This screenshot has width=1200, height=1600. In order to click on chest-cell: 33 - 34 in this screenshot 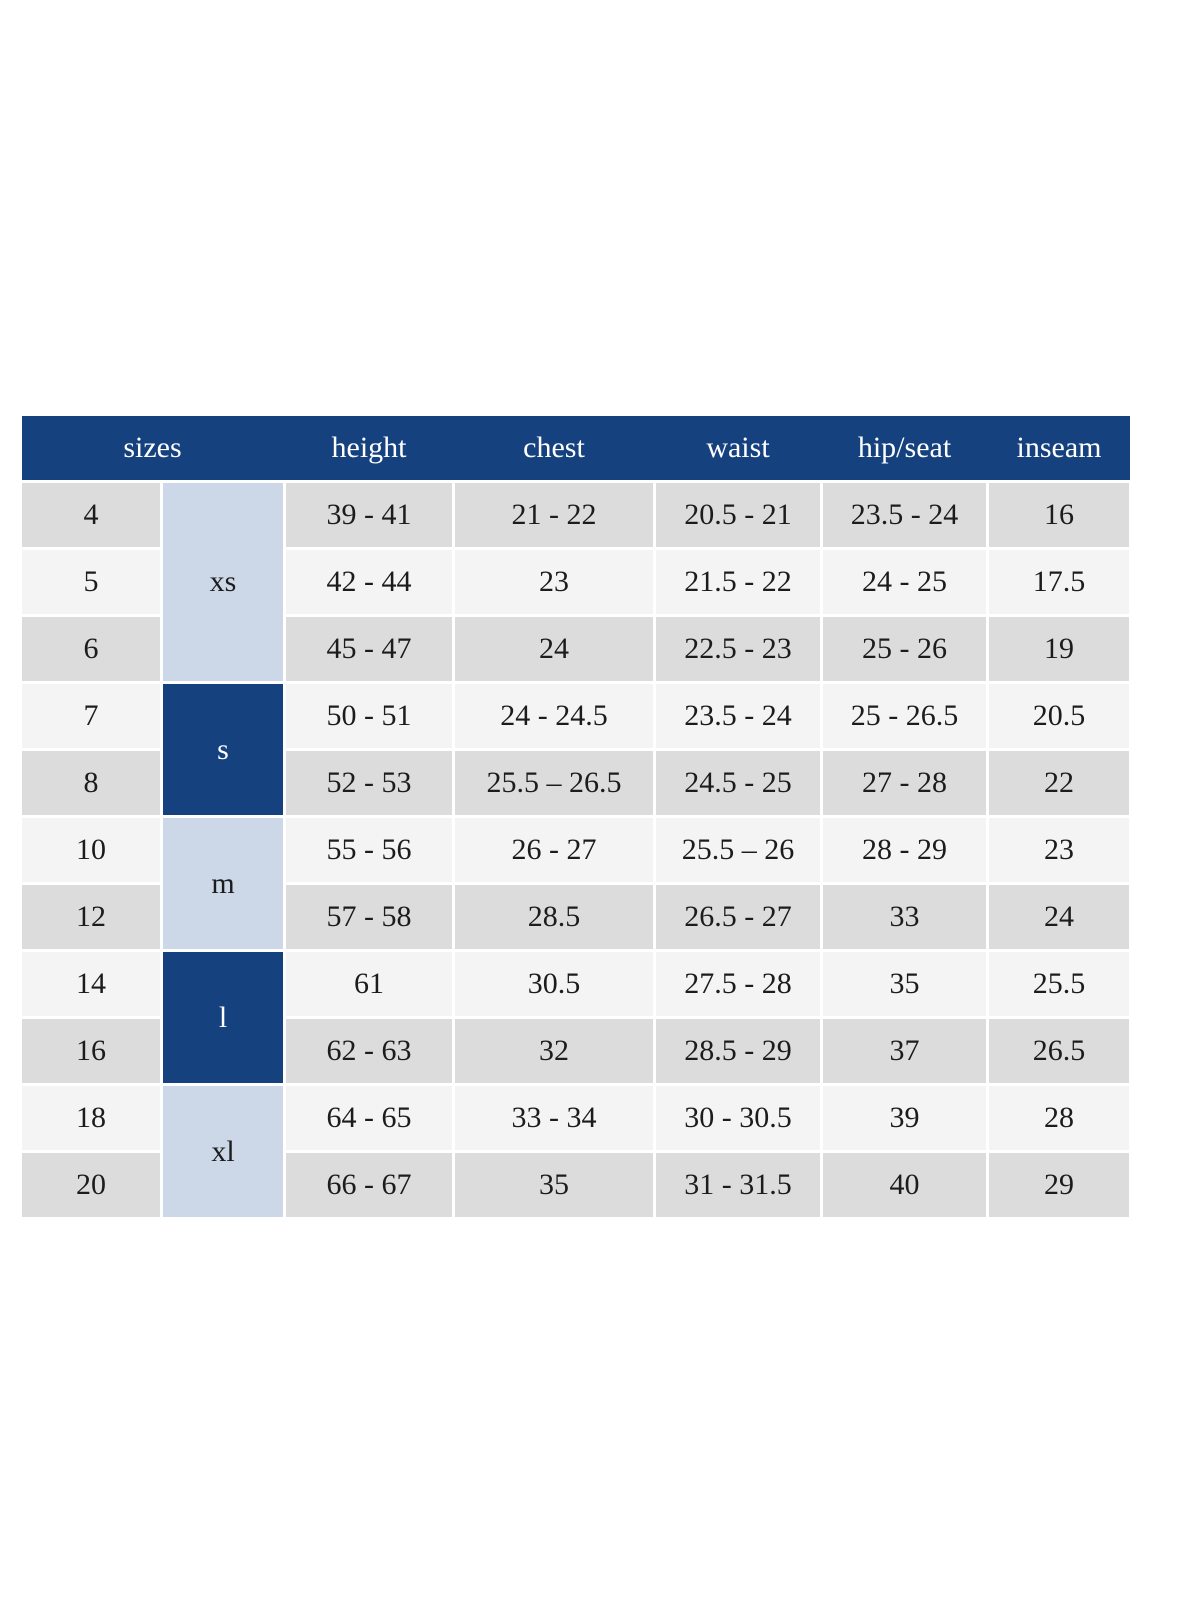, I will do `click(554, 1118)`.